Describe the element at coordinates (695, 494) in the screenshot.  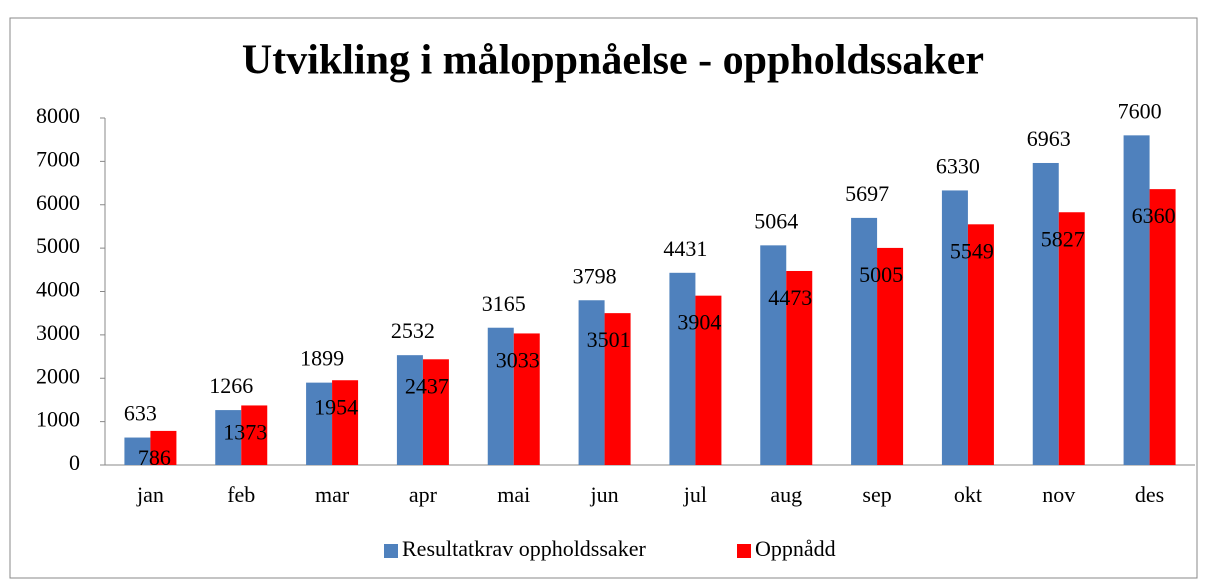
I see `x-tick-label: jul` at that location.